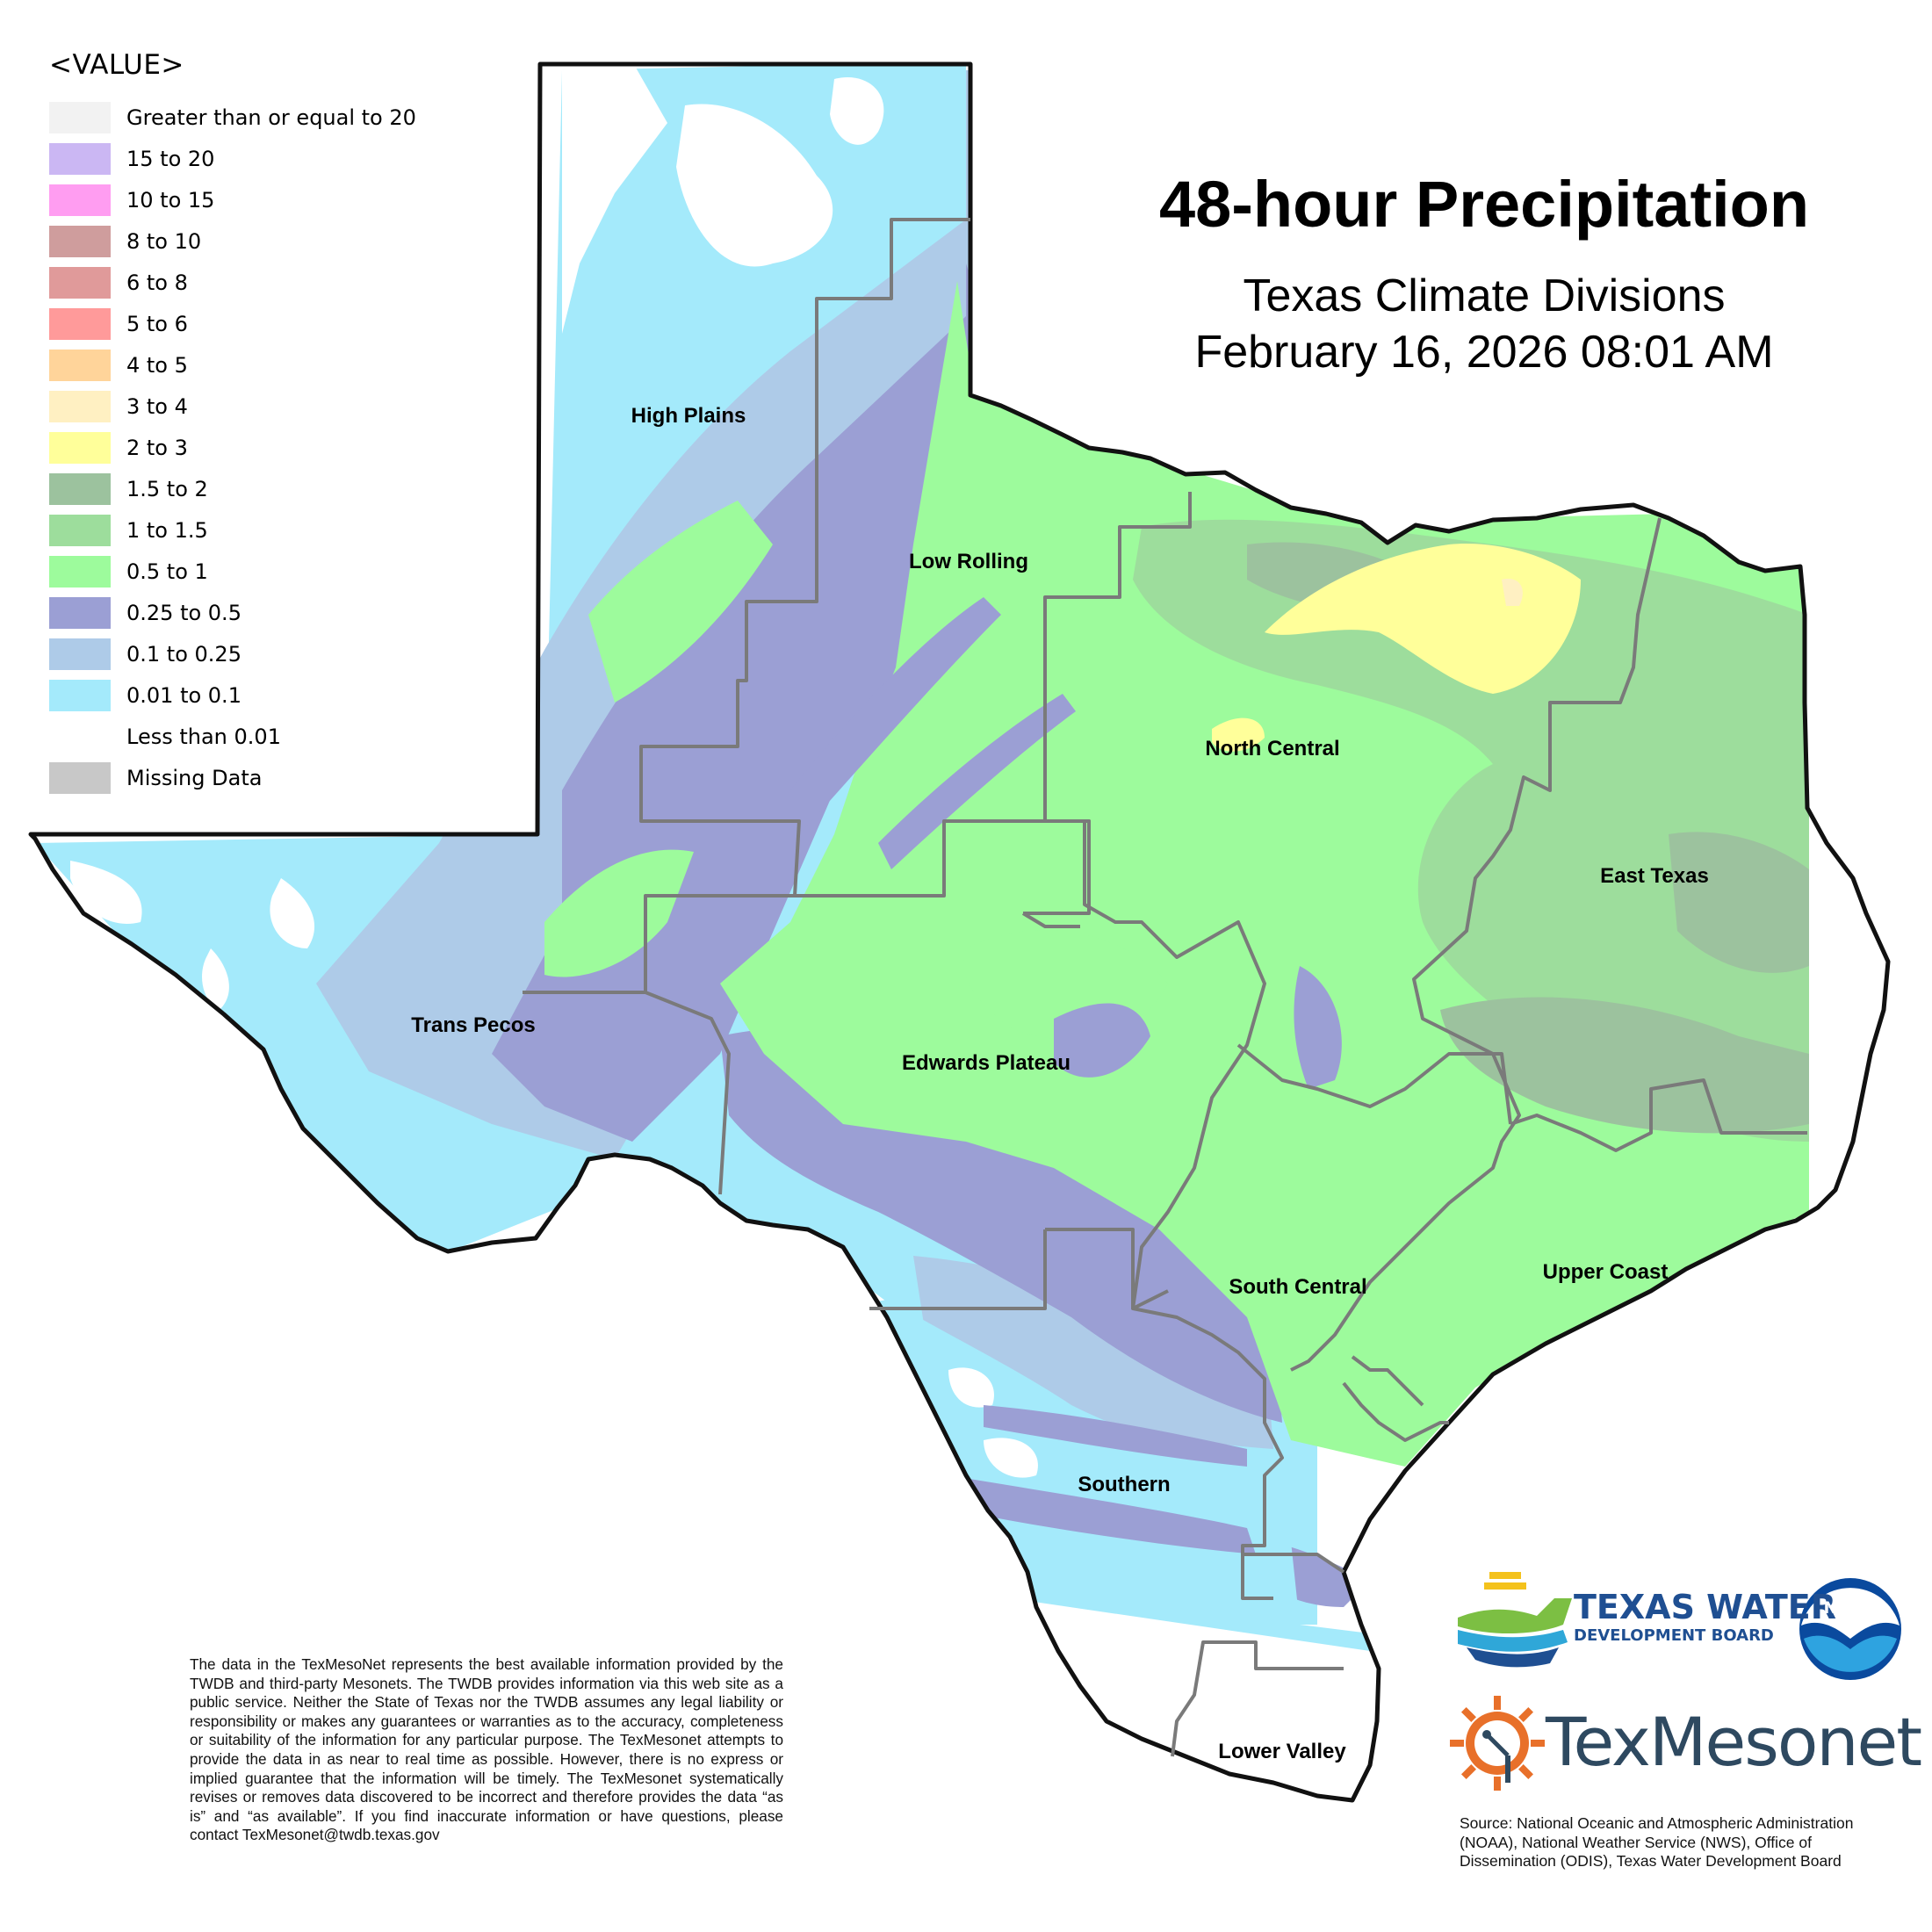  What do you see at coordinates (251, 282) in the screenshot?
I see `legend-item: 6 to 8` at bounding box center [251, 282].